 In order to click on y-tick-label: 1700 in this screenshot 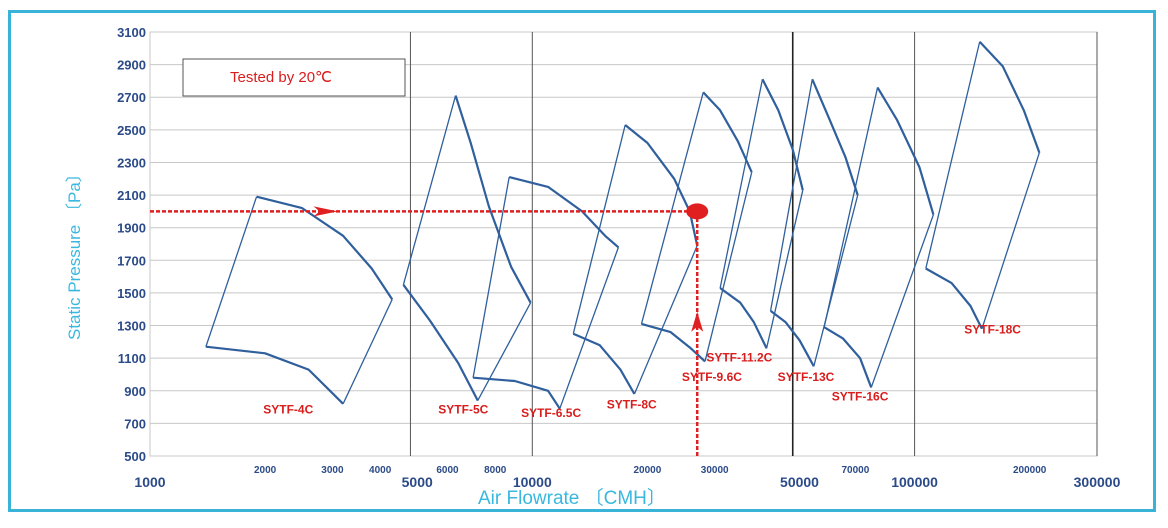, I will do `click(131, 260)`.